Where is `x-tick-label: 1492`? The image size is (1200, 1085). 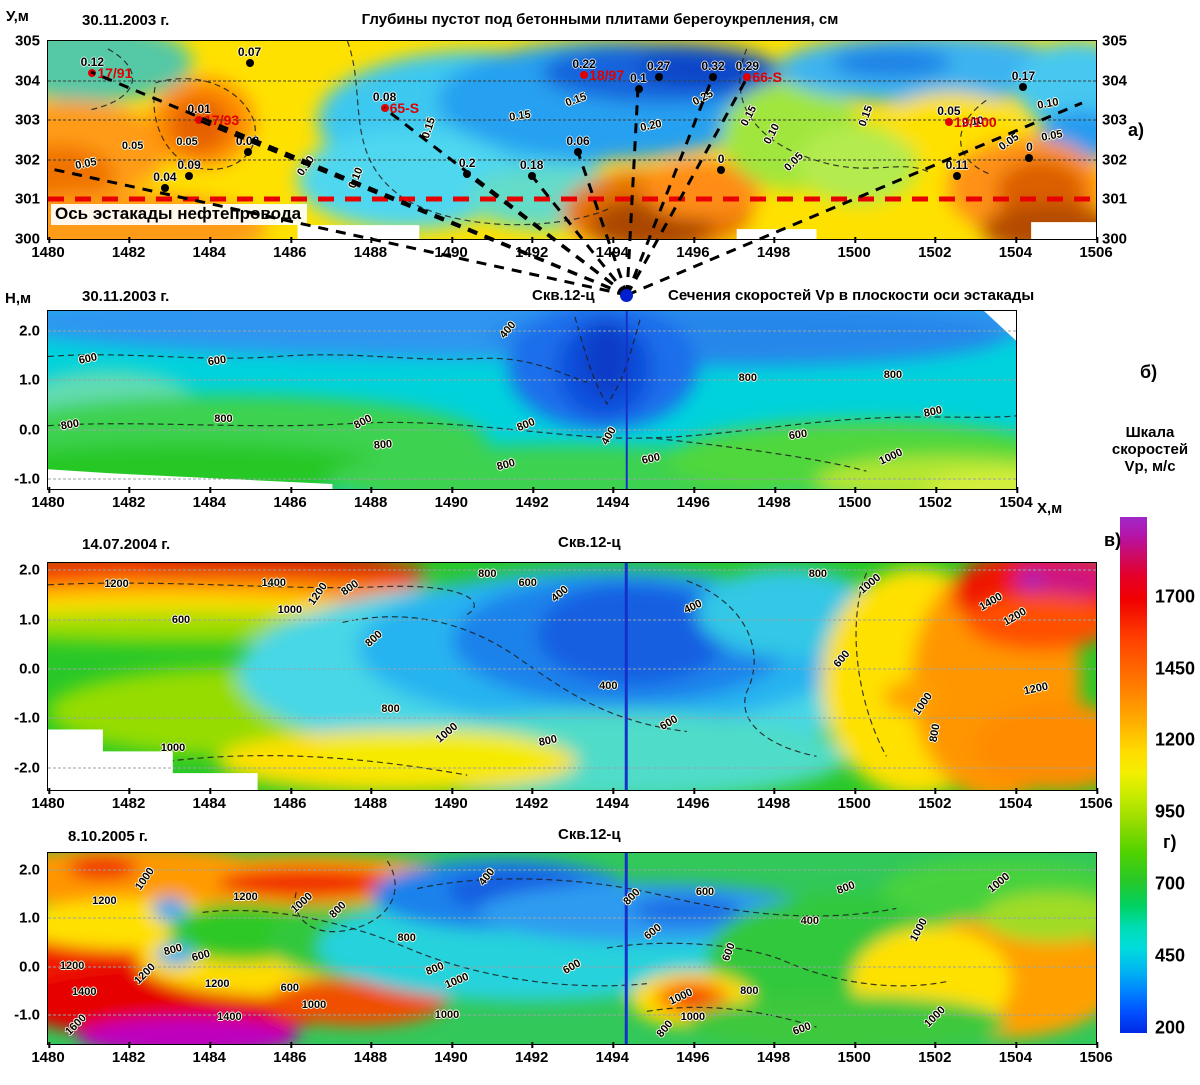 x-tick-label: 1492 is located at coordinates (532, 249).